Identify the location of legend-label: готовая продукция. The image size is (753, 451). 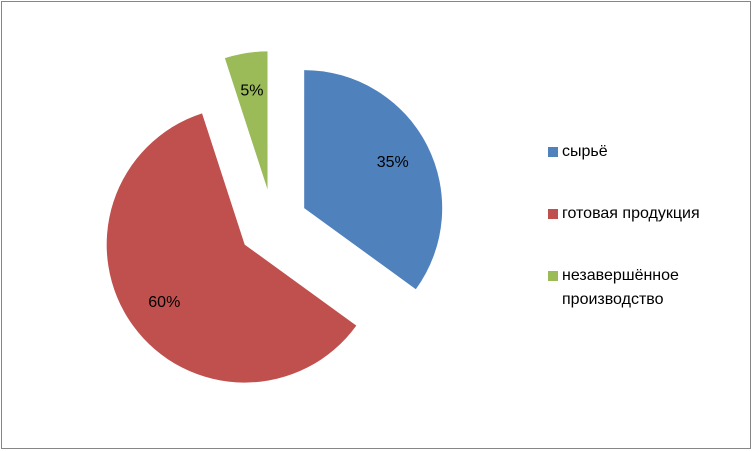
(631, 213).